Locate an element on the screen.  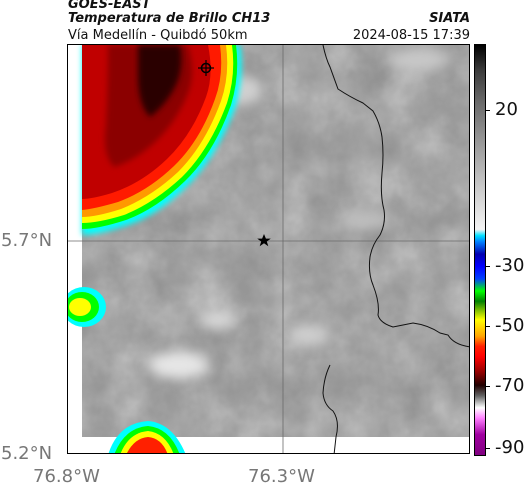
colorbar-label: 20 is located at coordinates (506, 109).